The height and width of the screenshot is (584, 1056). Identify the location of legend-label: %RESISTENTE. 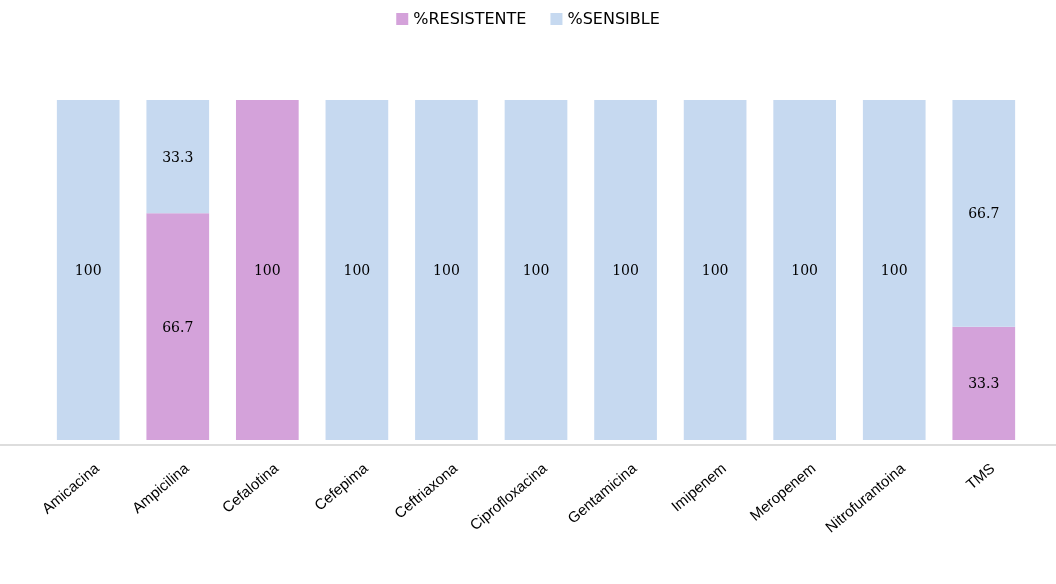
(470, 18).